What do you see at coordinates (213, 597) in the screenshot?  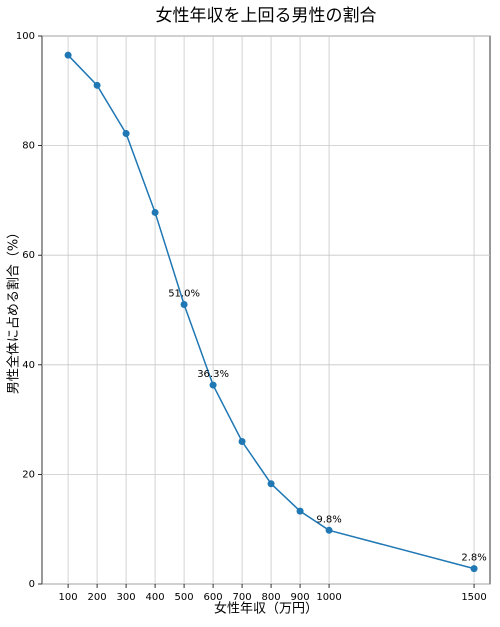 I see `x-tick-label: 600` at bounding box center [213, 597].